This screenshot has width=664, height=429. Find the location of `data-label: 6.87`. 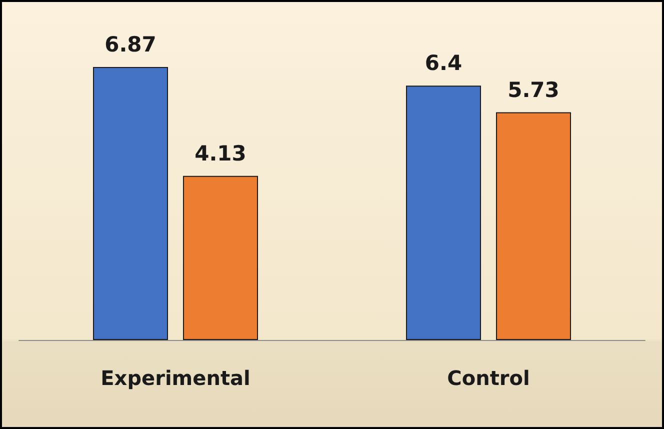

data-label: 6.87 is located at coordinates (130, 44).